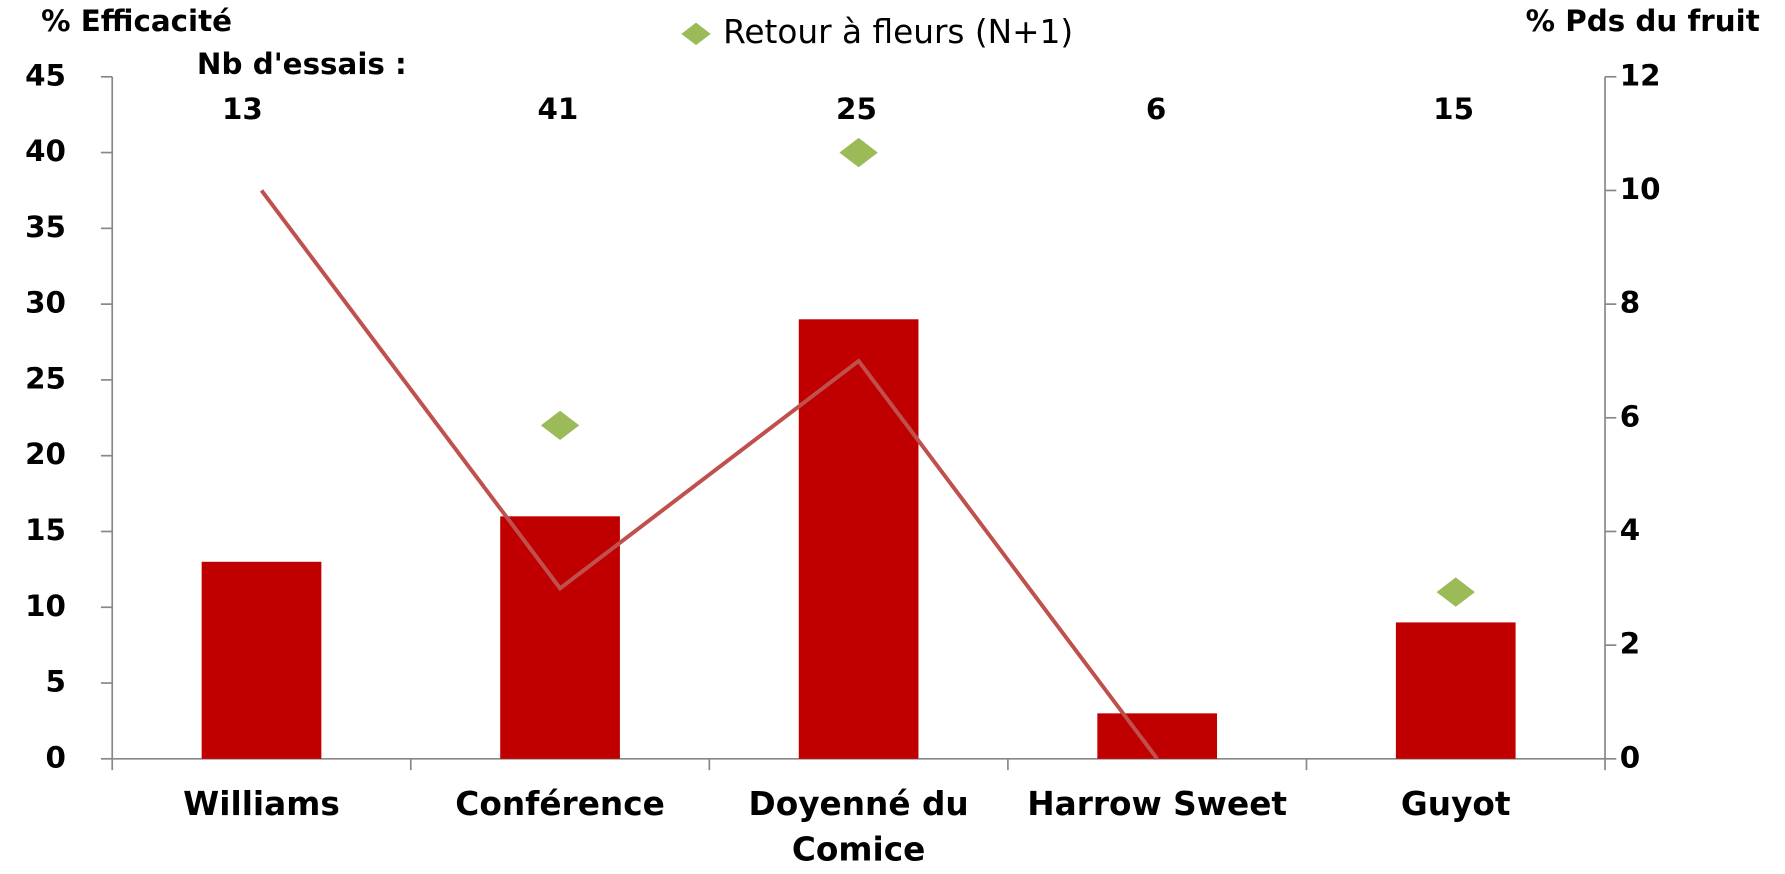 The height and width of the screenshot is (874, 1785). I want to click on y-tick-label: 40, so click(45, 151).